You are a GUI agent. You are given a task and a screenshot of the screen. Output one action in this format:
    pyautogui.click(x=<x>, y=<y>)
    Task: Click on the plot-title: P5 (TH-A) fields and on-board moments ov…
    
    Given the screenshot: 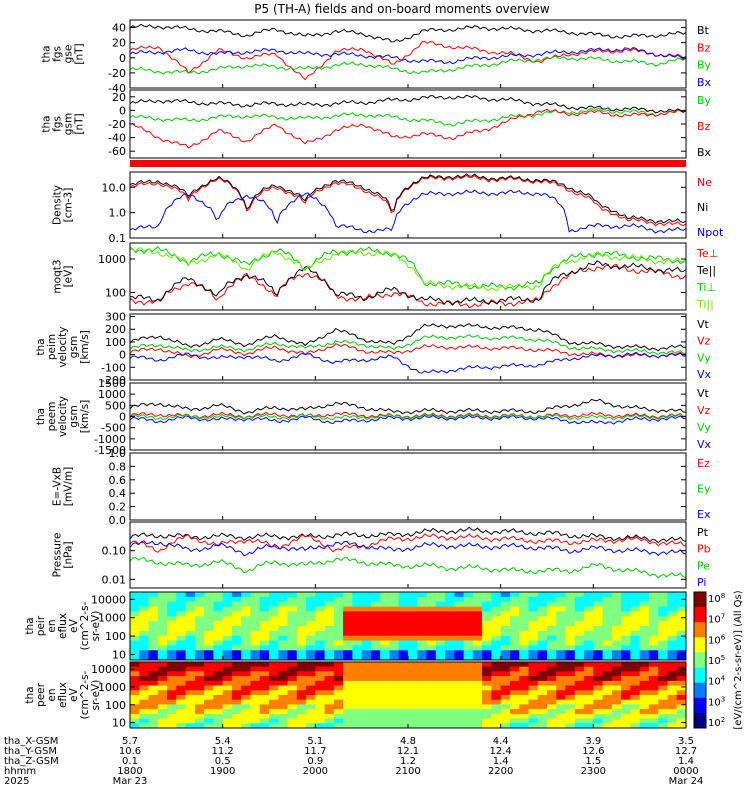 What is the action you would take?
    pyautogui.click(x=402, y=9)
    